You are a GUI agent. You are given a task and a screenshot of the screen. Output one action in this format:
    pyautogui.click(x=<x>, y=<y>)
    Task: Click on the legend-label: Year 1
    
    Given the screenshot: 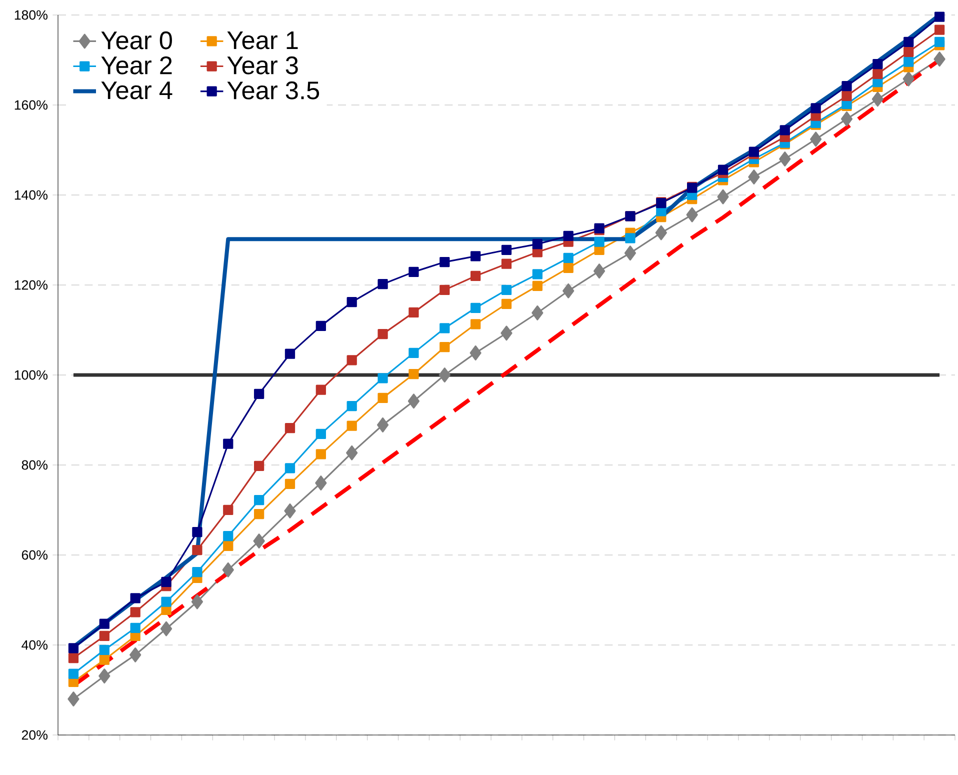 What is the action you would take?
    pyautogui.click(x=262, y=41)
    